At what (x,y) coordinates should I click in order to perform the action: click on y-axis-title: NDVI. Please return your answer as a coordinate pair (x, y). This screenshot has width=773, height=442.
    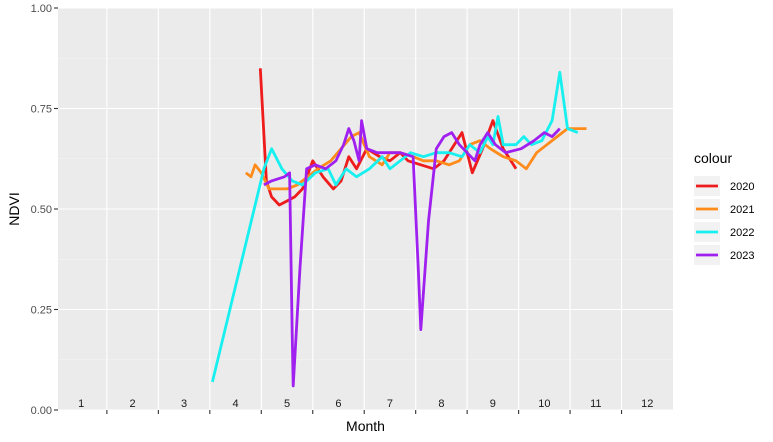
    Looking at the image, I should click on (14, 208).